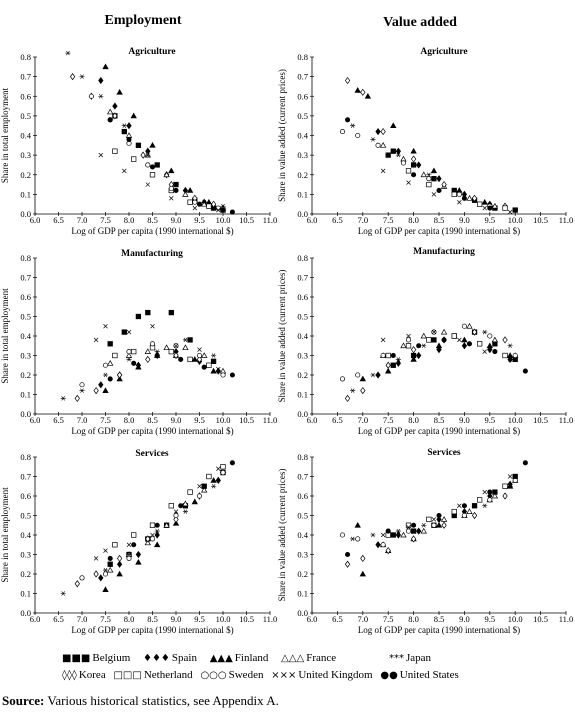 The width and height of the screenshot is (575, 717). Describe the element at coordinates (302, 96) in the screenshot. I see `y-tick-label: 0.6` at that location.